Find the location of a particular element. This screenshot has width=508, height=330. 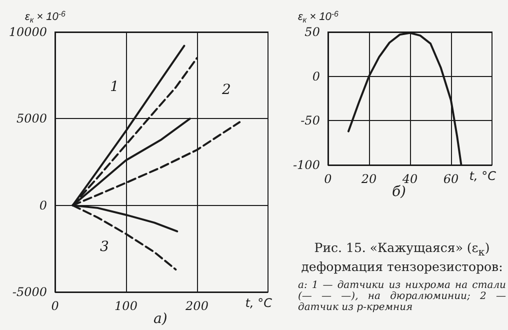

x-tick-label: 100 is located at coordinates (126, 306).